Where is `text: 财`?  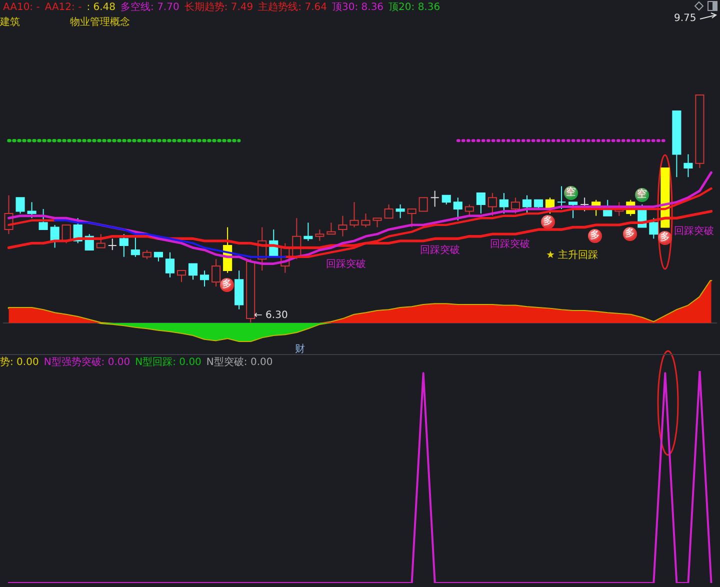 text: 财 is located at coordinates (300, 350).